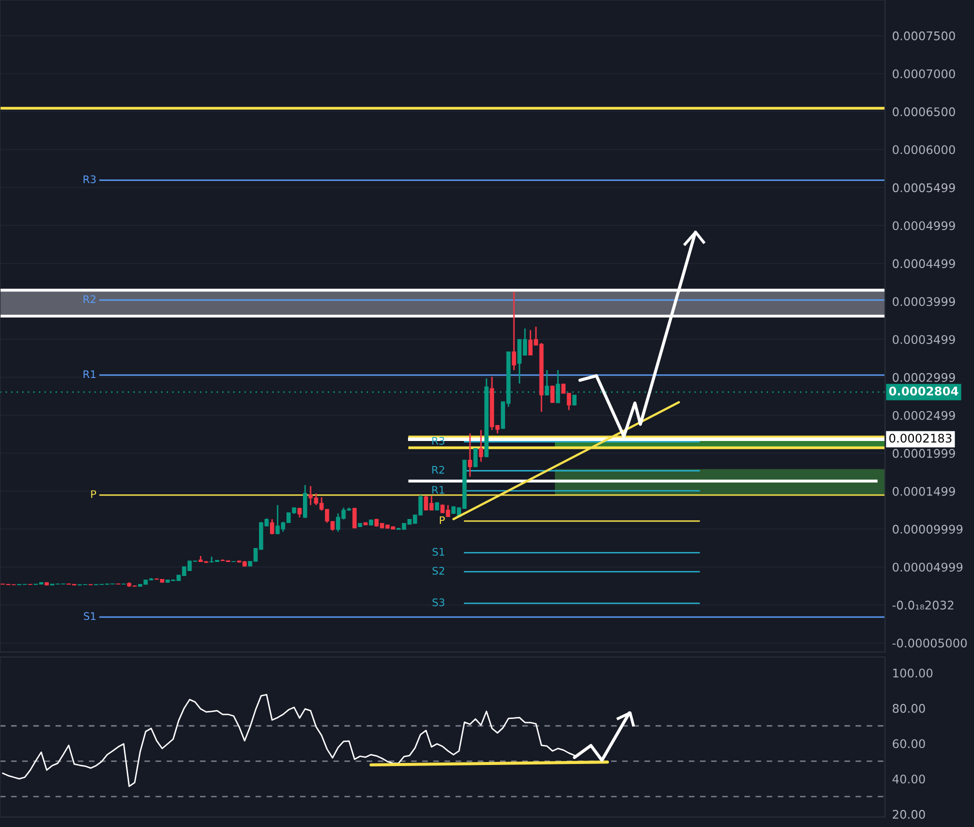 The height and width of the screenshot is (827, 974). I want to click on y-tick-label: 0.0002499, so click(923, 415).